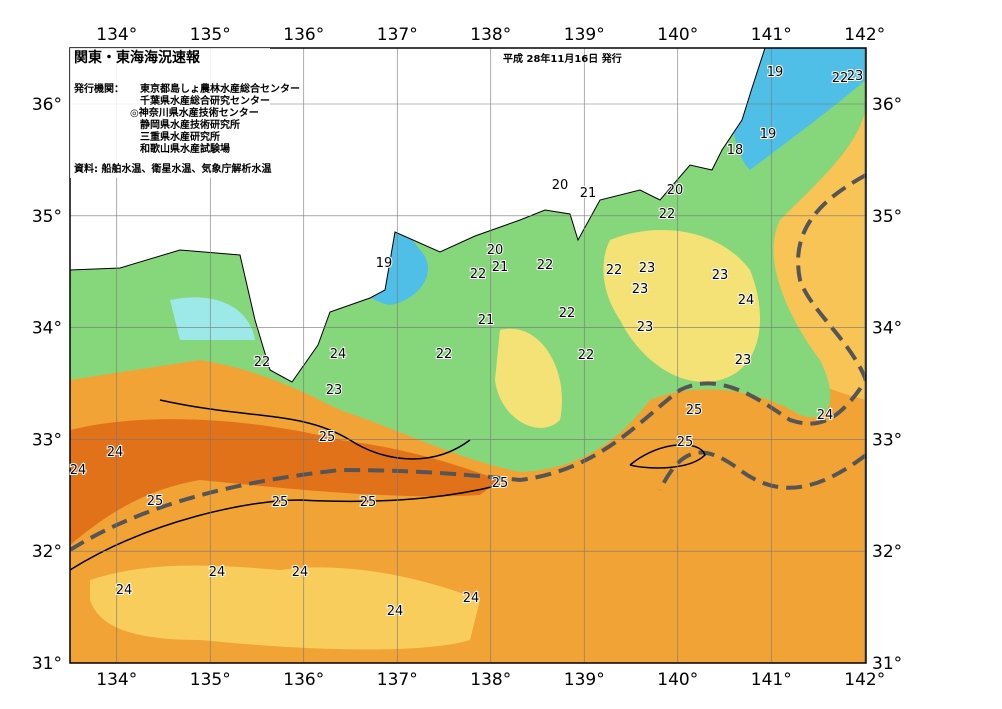 This screenshot has width=1002, height=709. I want to click on title: 関東・東海海況速報, so click(137, 57).